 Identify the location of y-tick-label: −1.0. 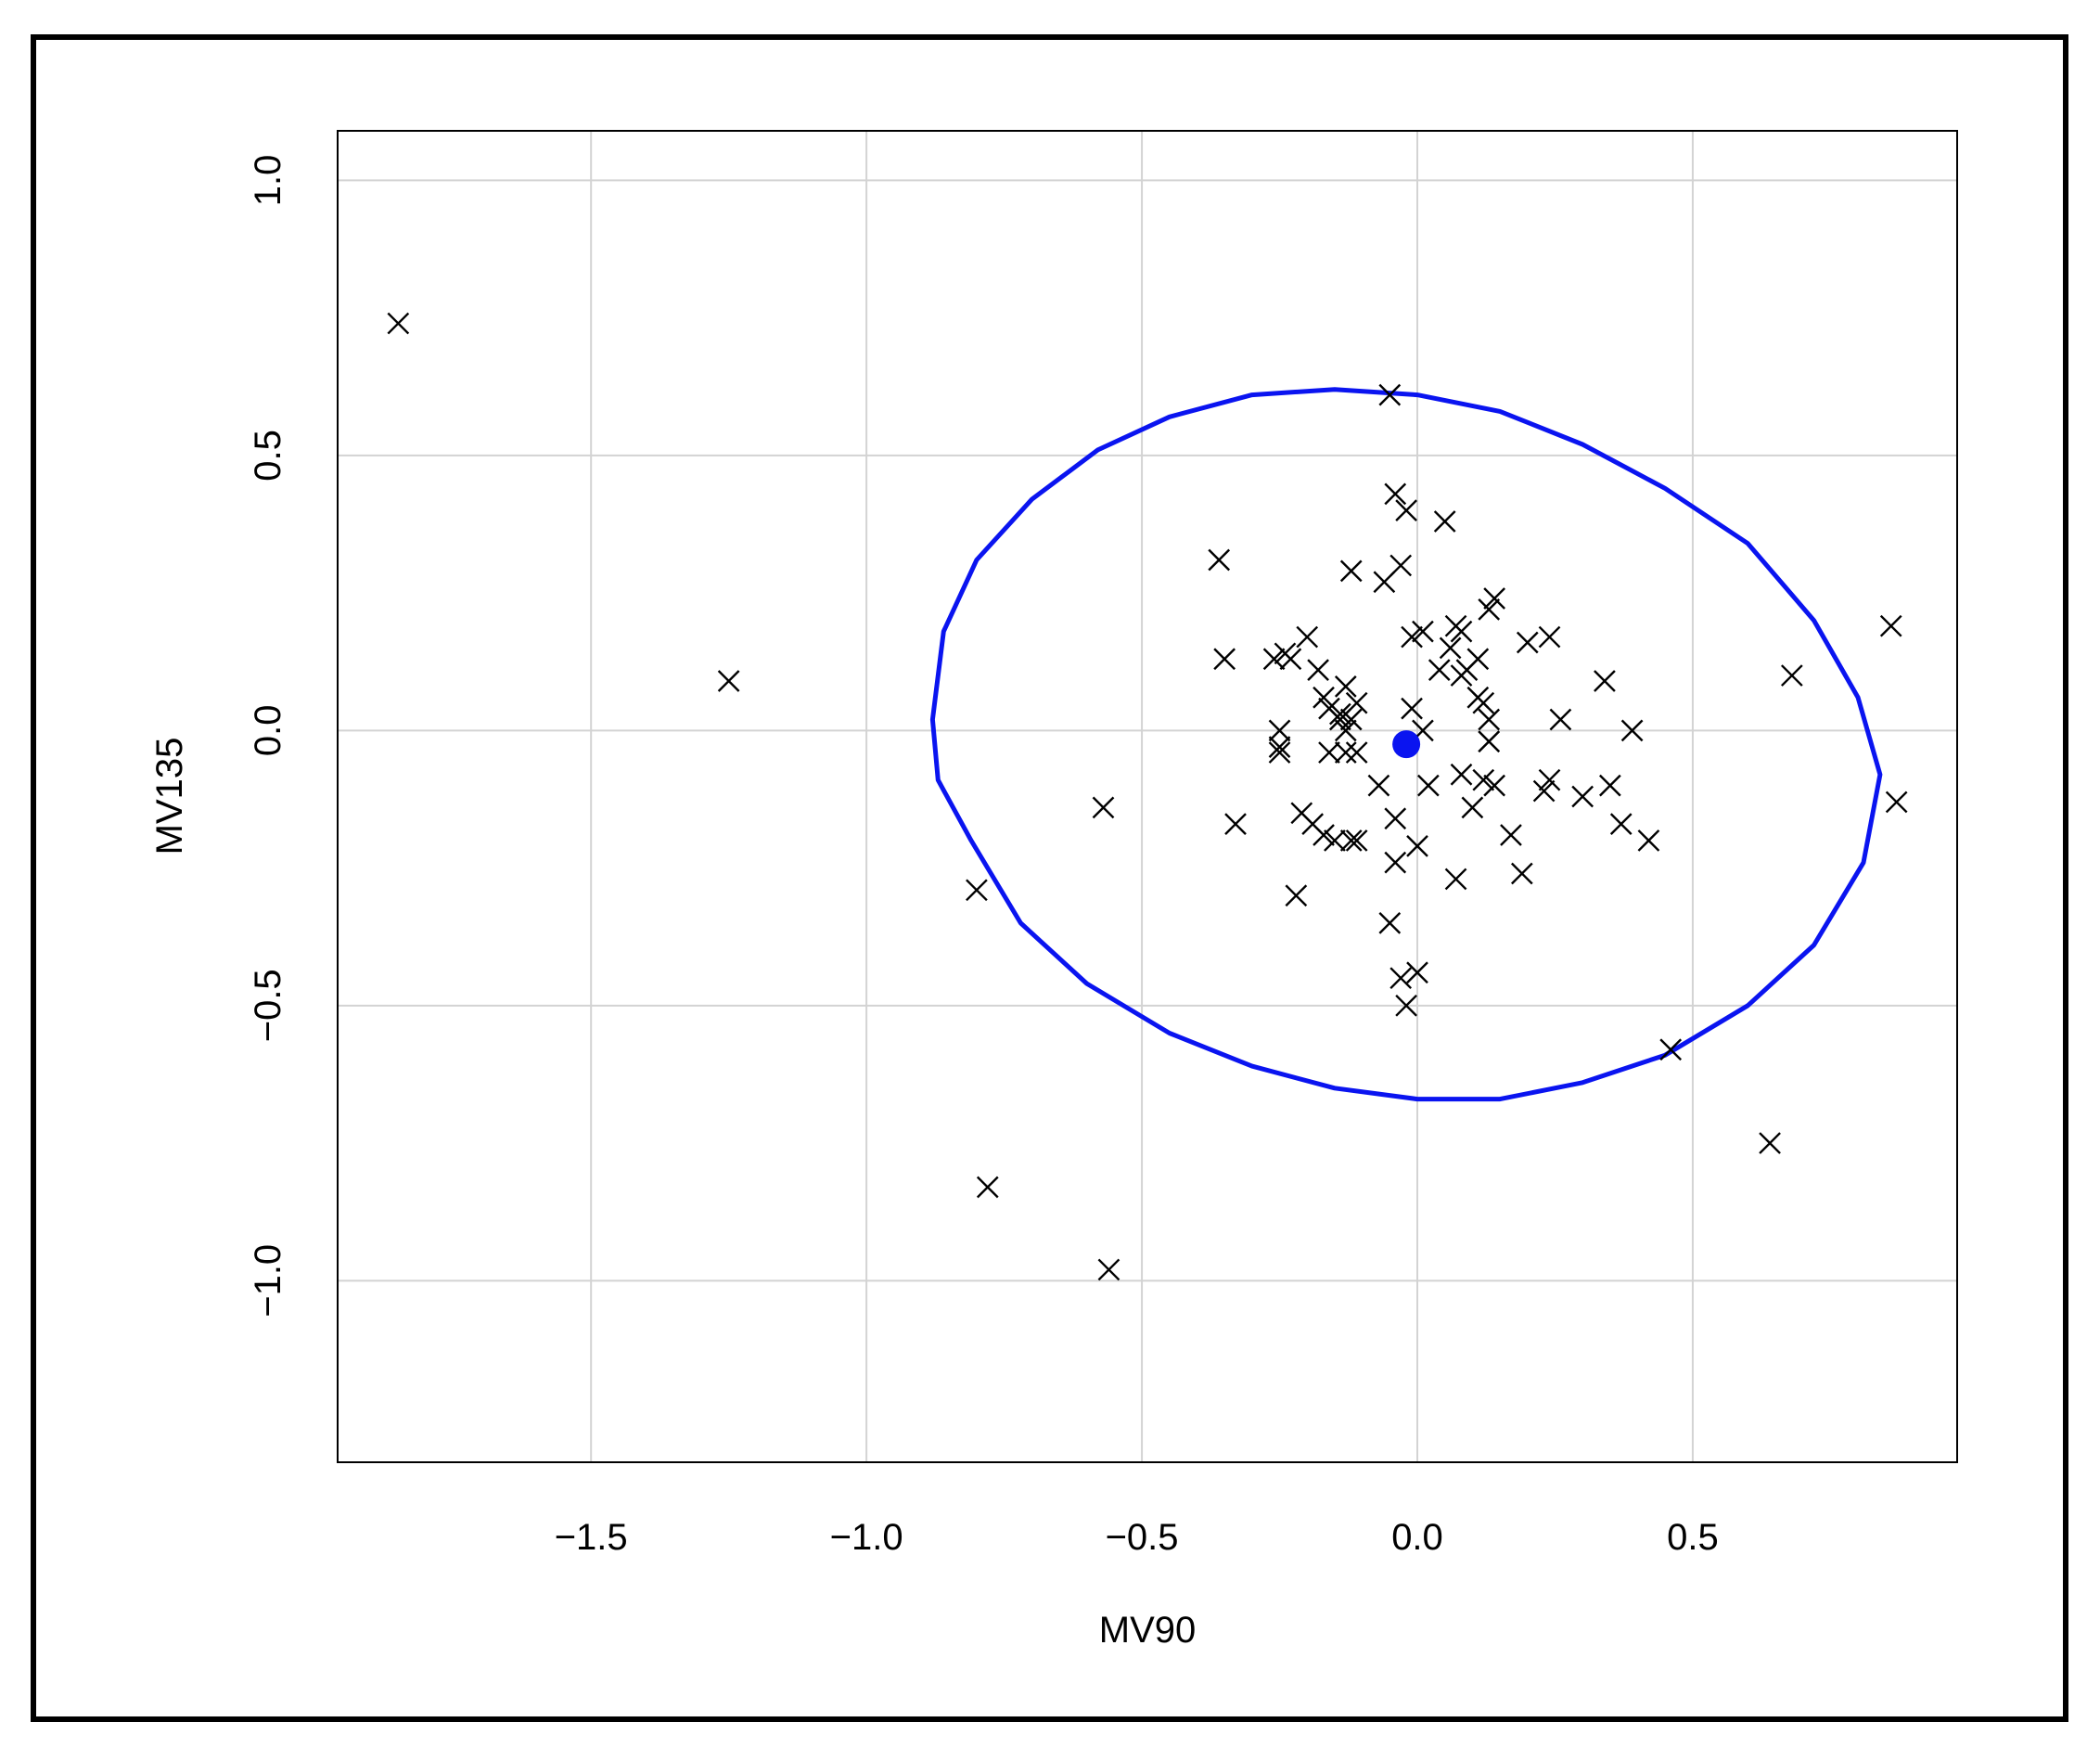
(268, 1281).